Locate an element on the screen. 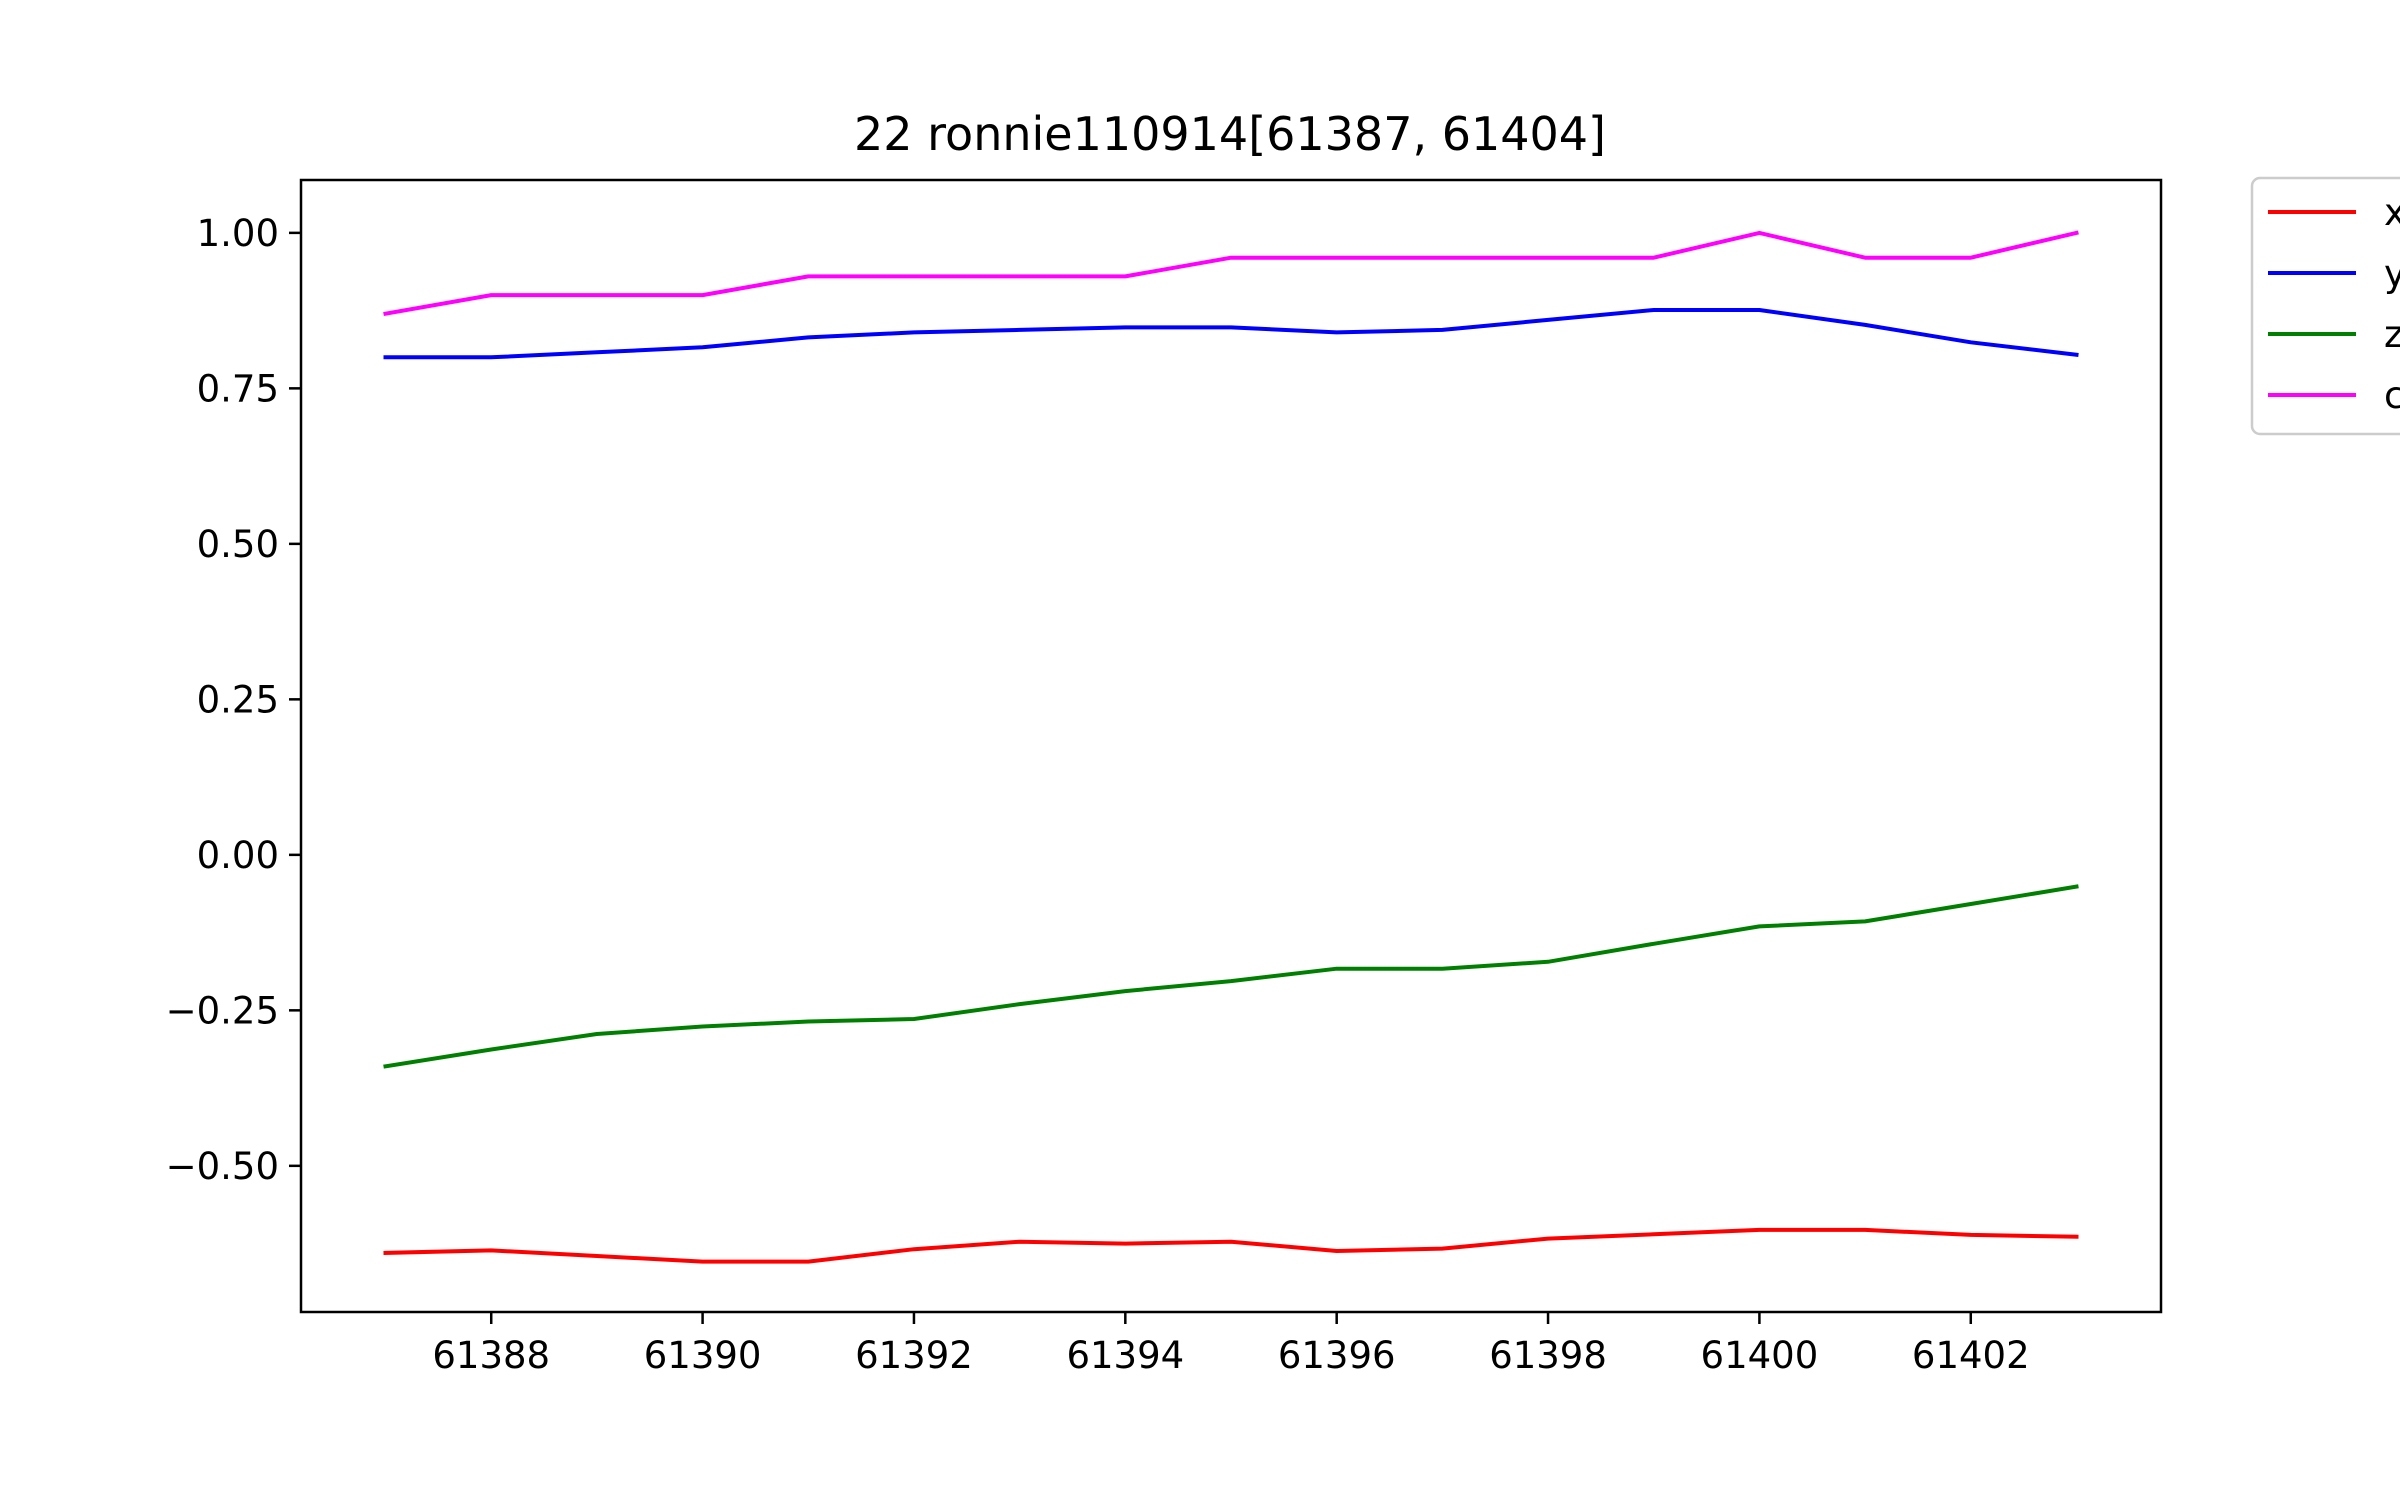 This screenshot has height=1500, width=2400. x-axis: 61388 61390 61392 61394 61396 61398 61400 61402 is located at coordinates (1231, 1344).